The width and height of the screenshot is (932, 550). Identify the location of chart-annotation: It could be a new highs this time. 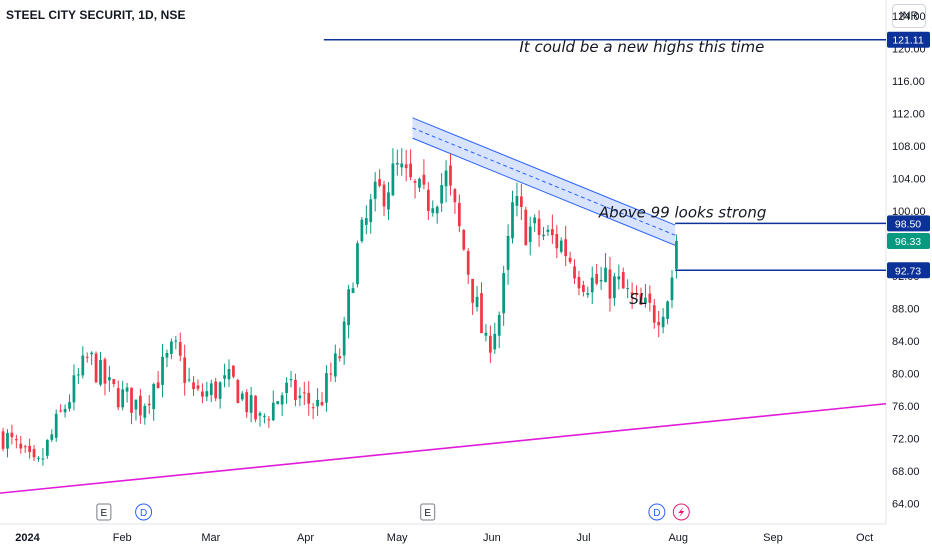
(641, 47).